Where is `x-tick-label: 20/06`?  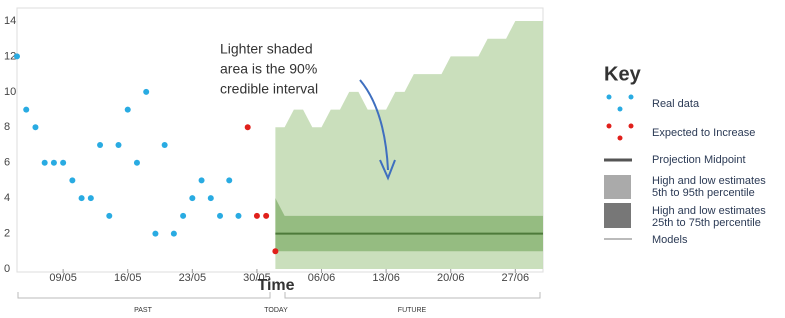 x-tick-label: 20/06 is located at coordinates (451, 278).